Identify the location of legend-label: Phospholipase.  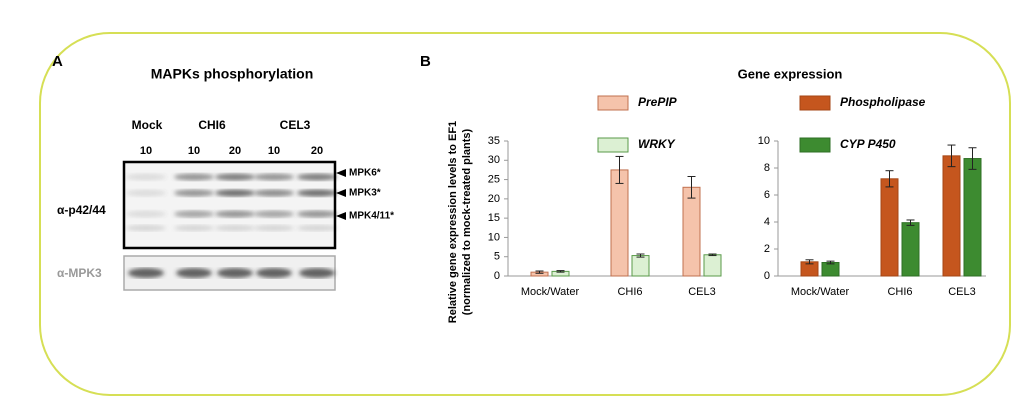
(883, 102).